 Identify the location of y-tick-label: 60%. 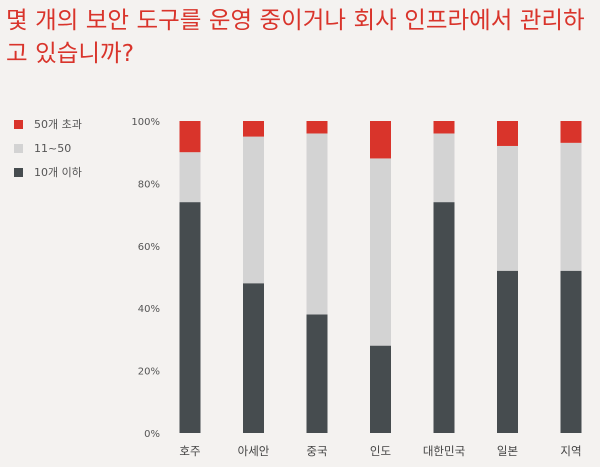
(149, 247).